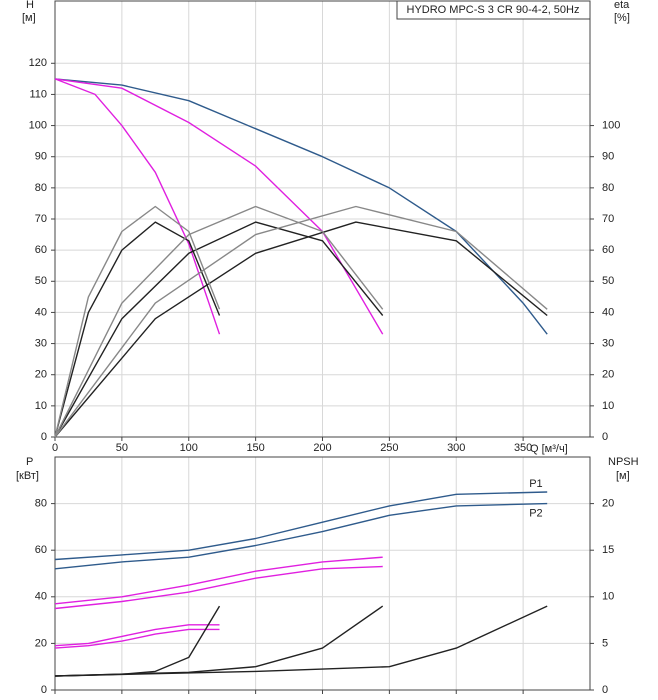 The width and height of the screenshot is (658, 700). What do you see at coordinates (535, 514) in the screenshot?
I see `curve-label: P2` at bounding box center [535, 514].